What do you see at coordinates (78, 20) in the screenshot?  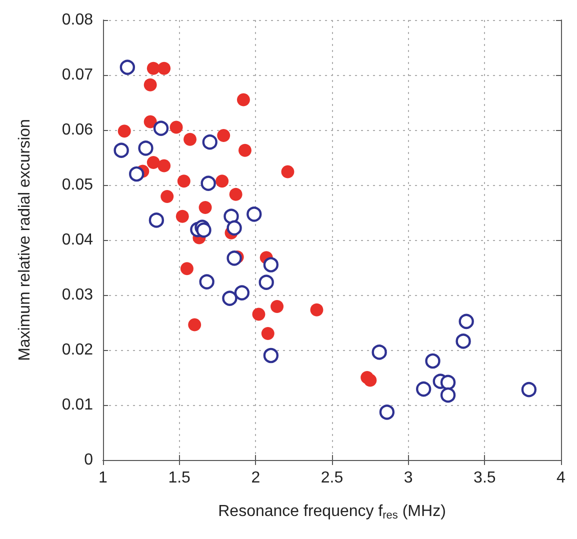 I see `y-tick-label: 0.08` at bounding box center [78, 20].